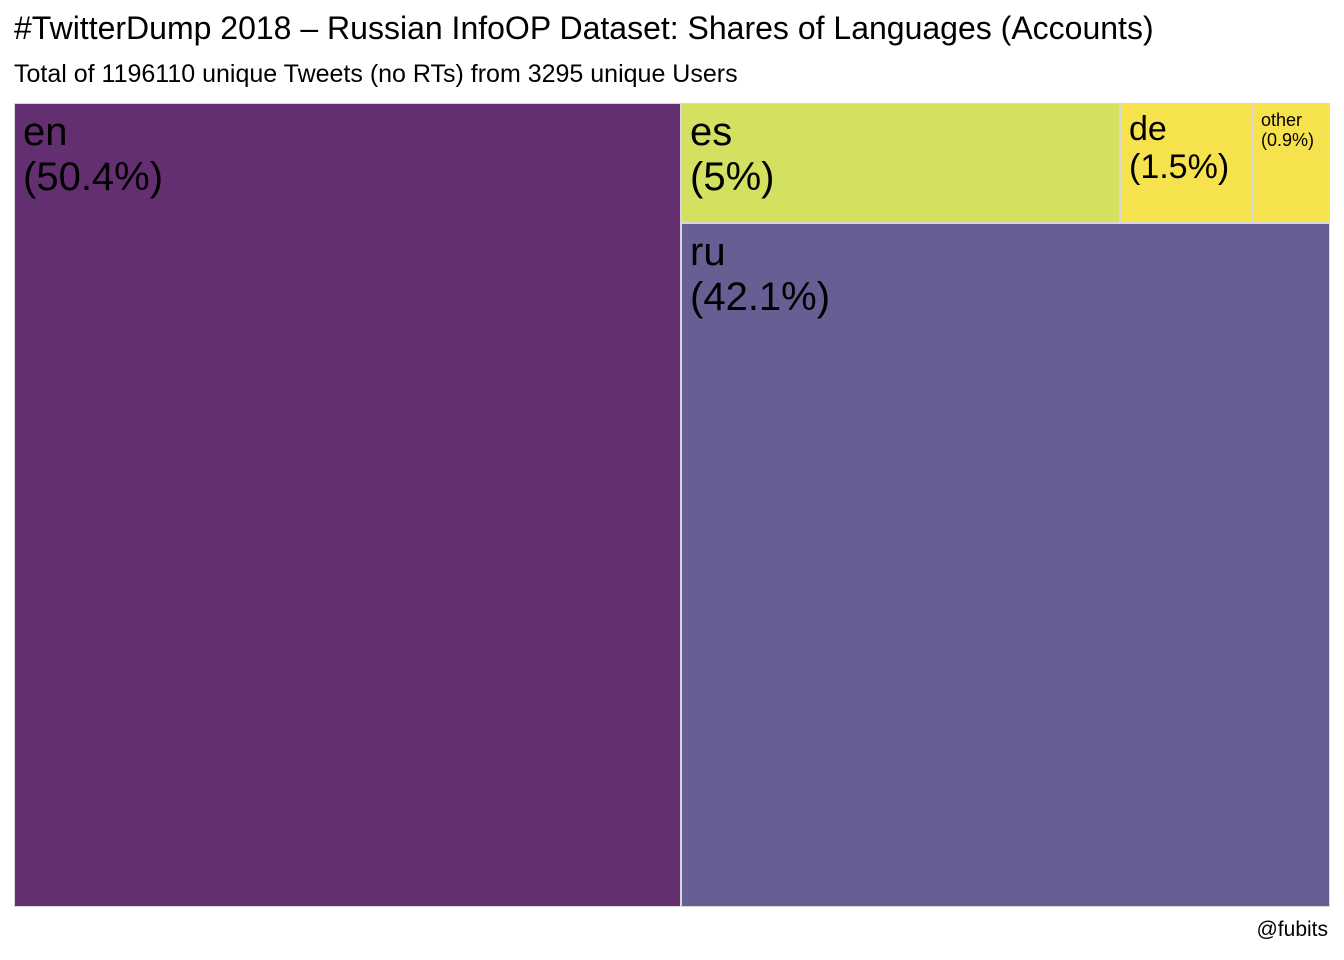  What do you see at coordinates (900, 163) in the screenshot?
I see `tile-es: es (5%)` at bounding box center [900, 163].